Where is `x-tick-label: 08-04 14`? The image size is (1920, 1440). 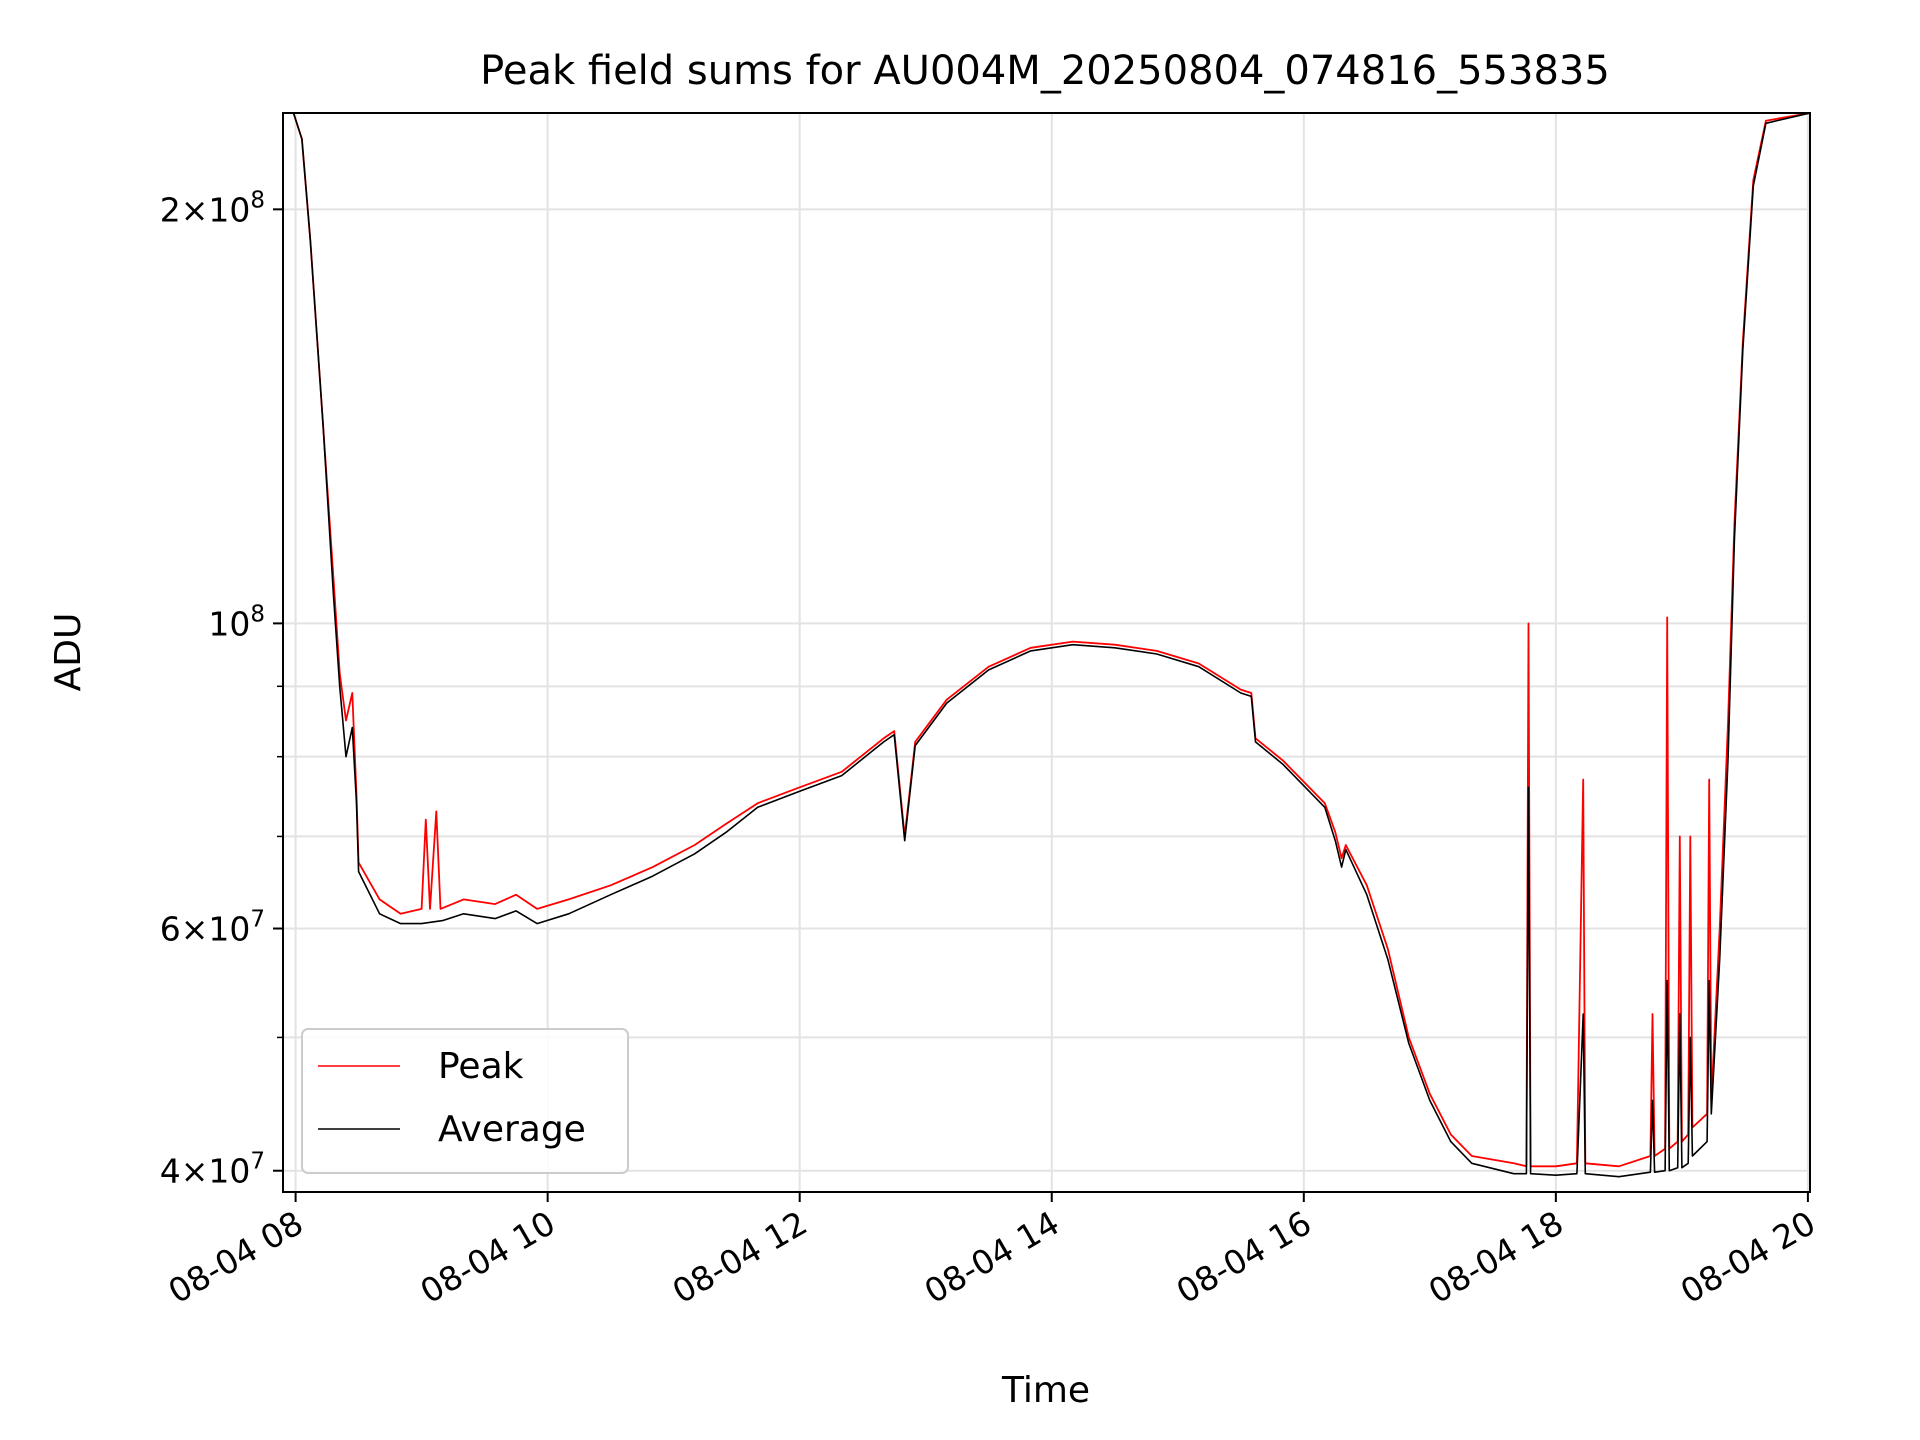 x-tick-label: 08-04 14 is located at coordinates (992, 1257).